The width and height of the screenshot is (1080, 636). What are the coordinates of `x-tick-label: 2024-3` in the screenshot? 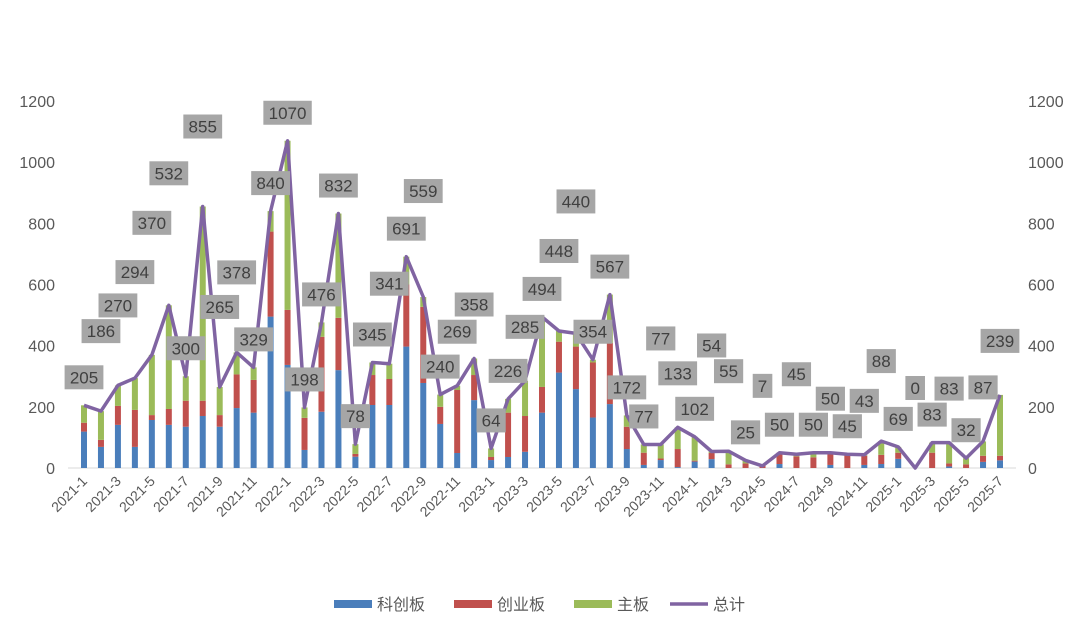 It's located at (714, 494).